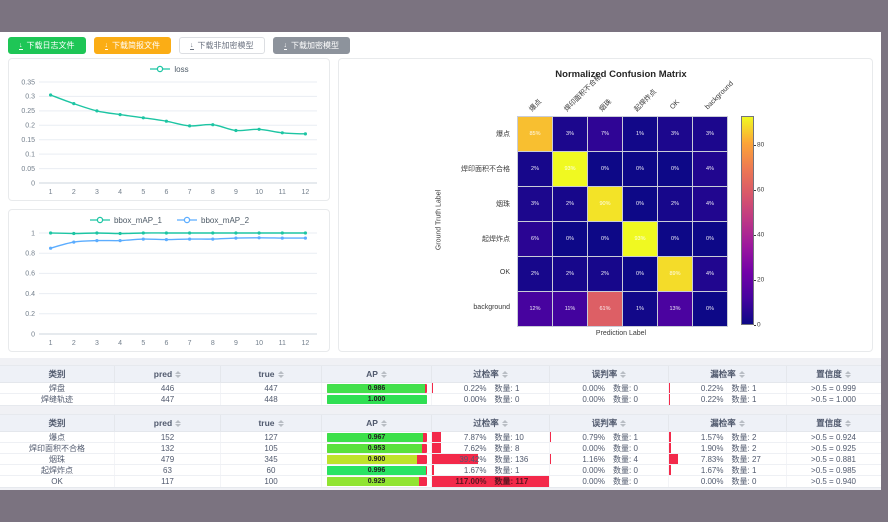 The width and height of the screenshot is (888, 522). What do you see at coordinates (163, 423) in the screenshot?
I see `column-label: pred` at bounding box center [163, 423].